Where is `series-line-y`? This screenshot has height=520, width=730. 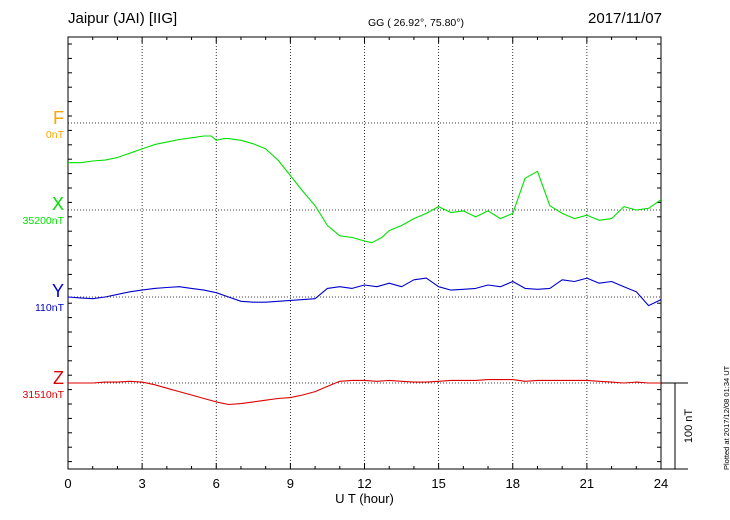
series-line-y is located at coordinates (364, 292).